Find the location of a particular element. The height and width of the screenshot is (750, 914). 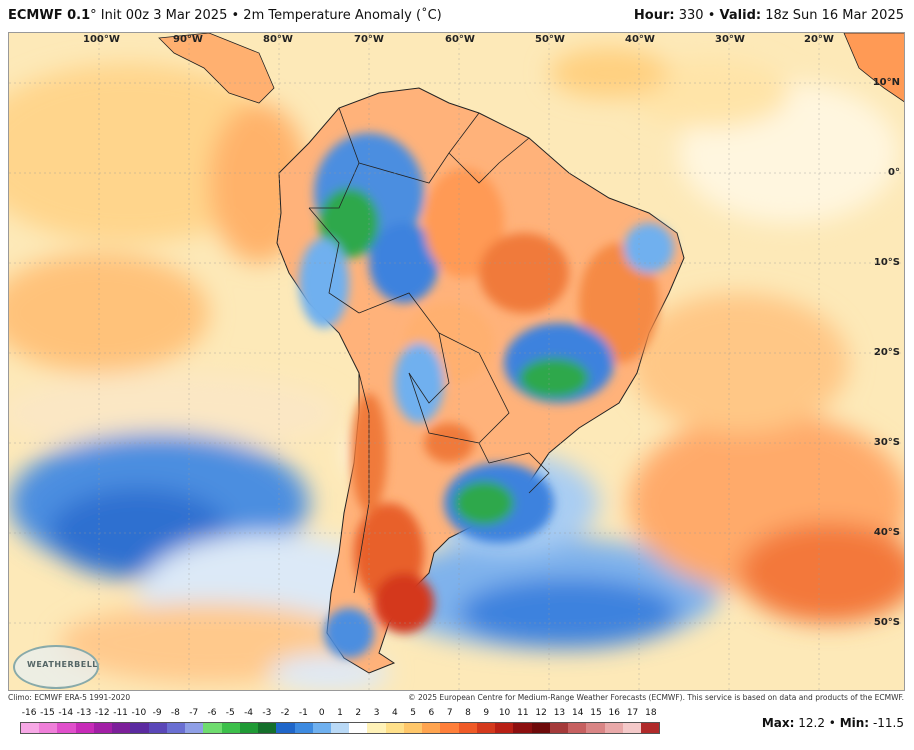

africa-land is located at coordinates (873, 68).